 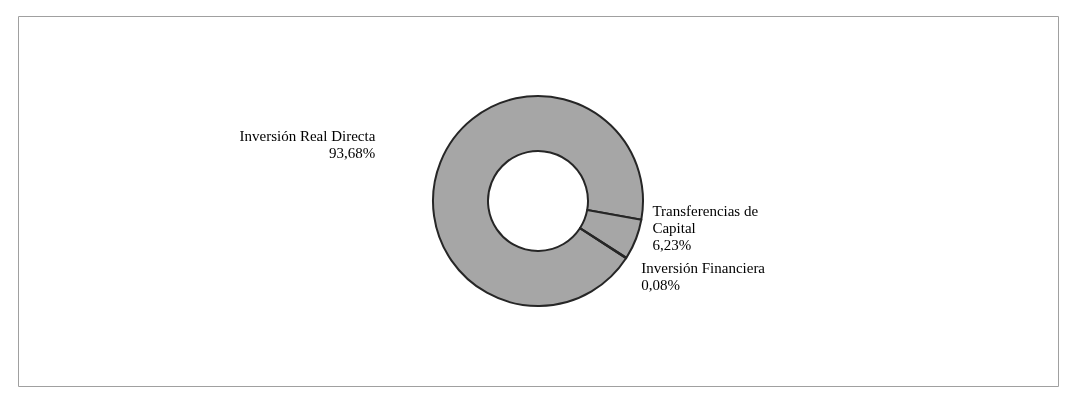 I want to click on data-label: 6,23%, so click(x=672, y=244).